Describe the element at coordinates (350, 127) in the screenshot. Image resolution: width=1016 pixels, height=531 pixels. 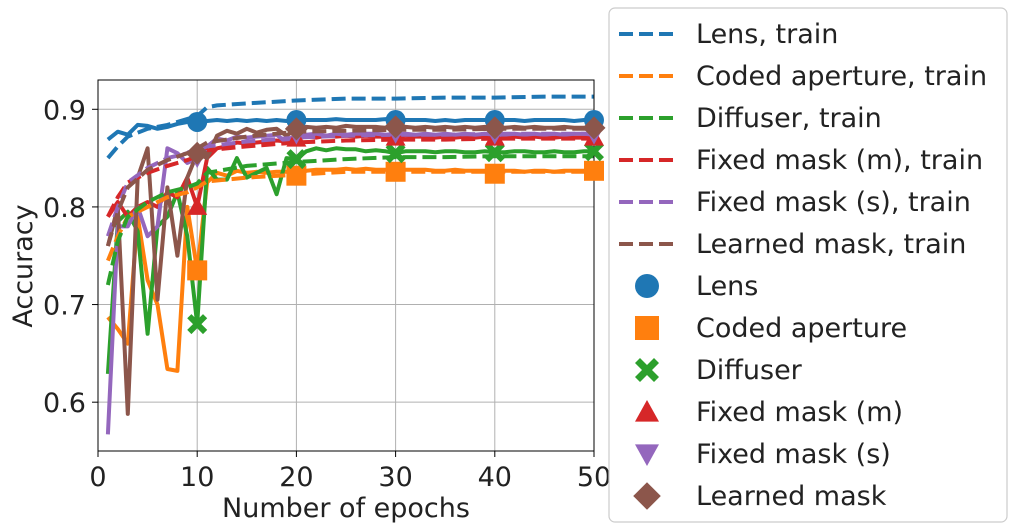
I see `train-line-lens-train` at that location.